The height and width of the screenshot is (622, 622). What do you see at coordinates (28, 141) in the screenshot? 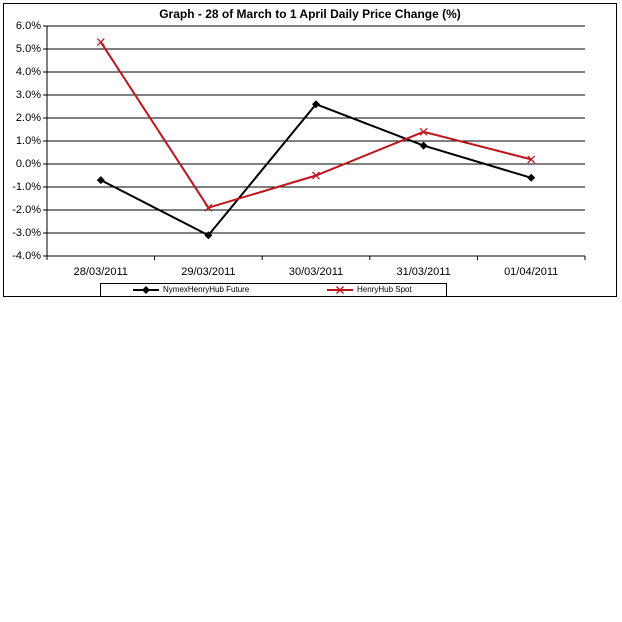
I see `y-tick-label: 1.0%` at bounding box center [28, 141].